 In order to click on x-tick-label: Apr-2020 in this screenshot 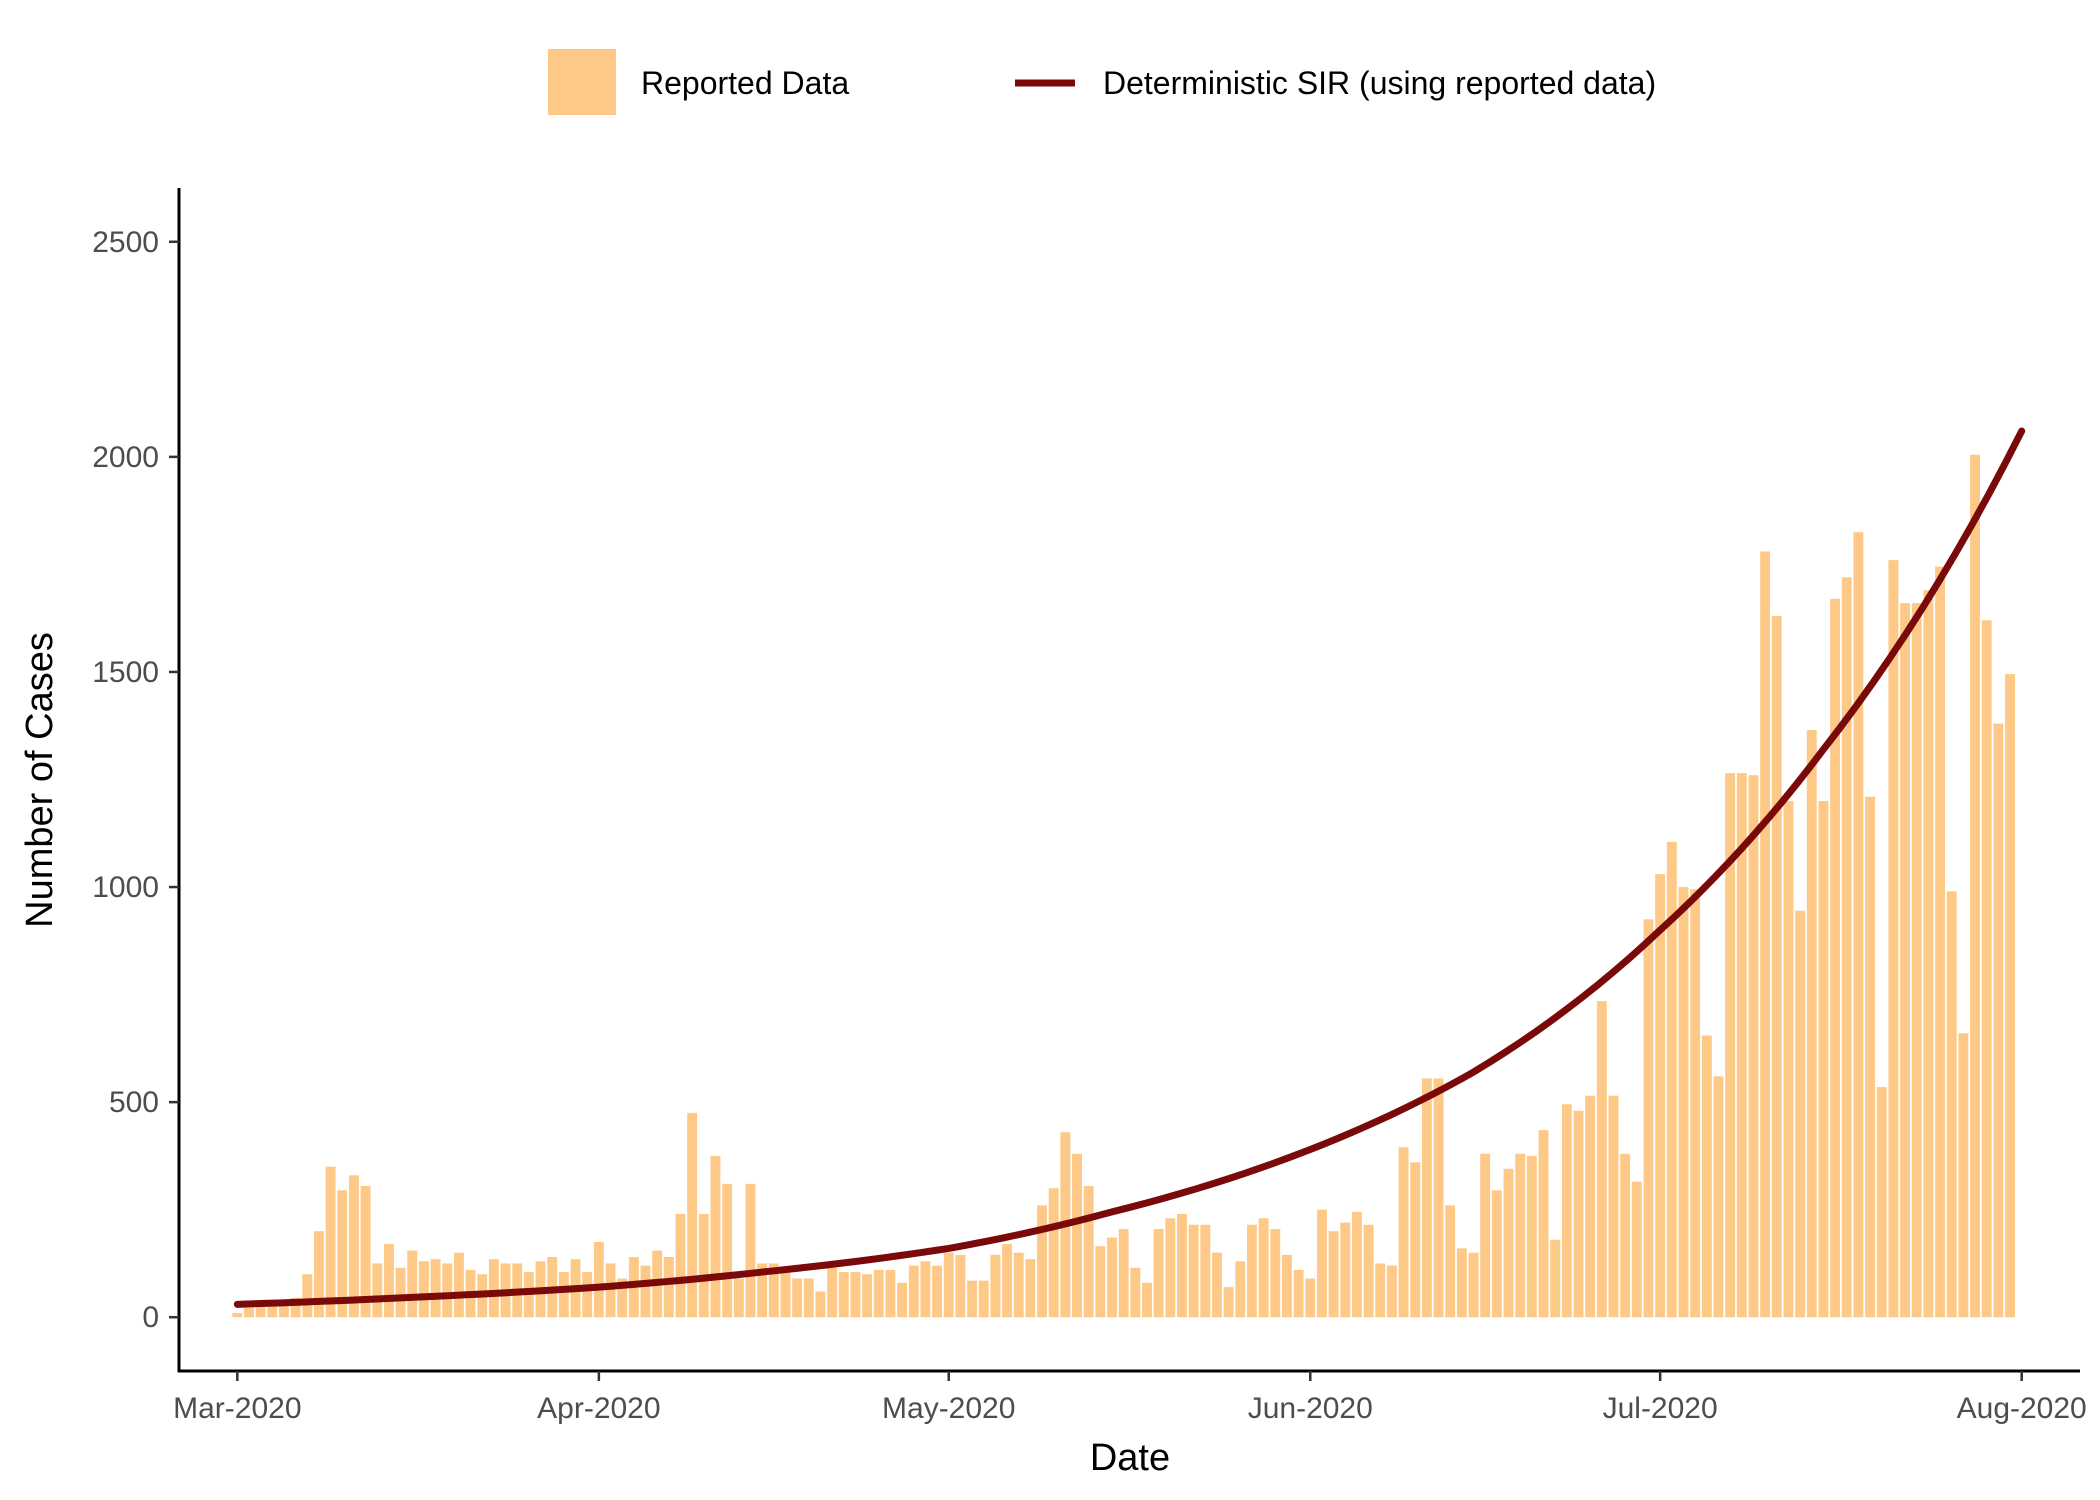, I will do `click(598, 1408)`.